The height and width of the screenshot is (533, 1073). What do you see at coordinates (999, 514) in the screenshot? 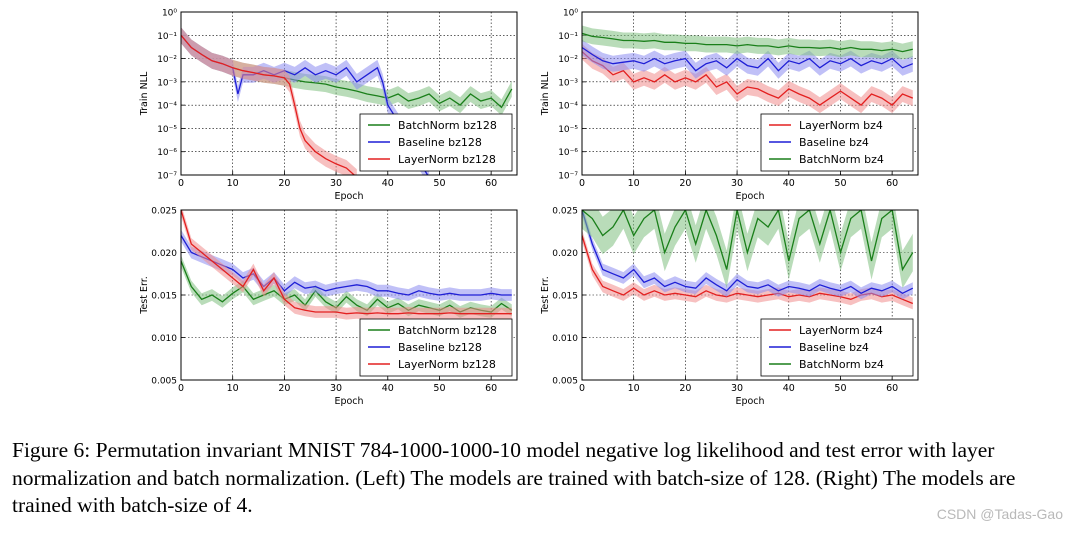
I see `watermark: CSDN @Tadas-Gao` at bounding box center [999, 514].